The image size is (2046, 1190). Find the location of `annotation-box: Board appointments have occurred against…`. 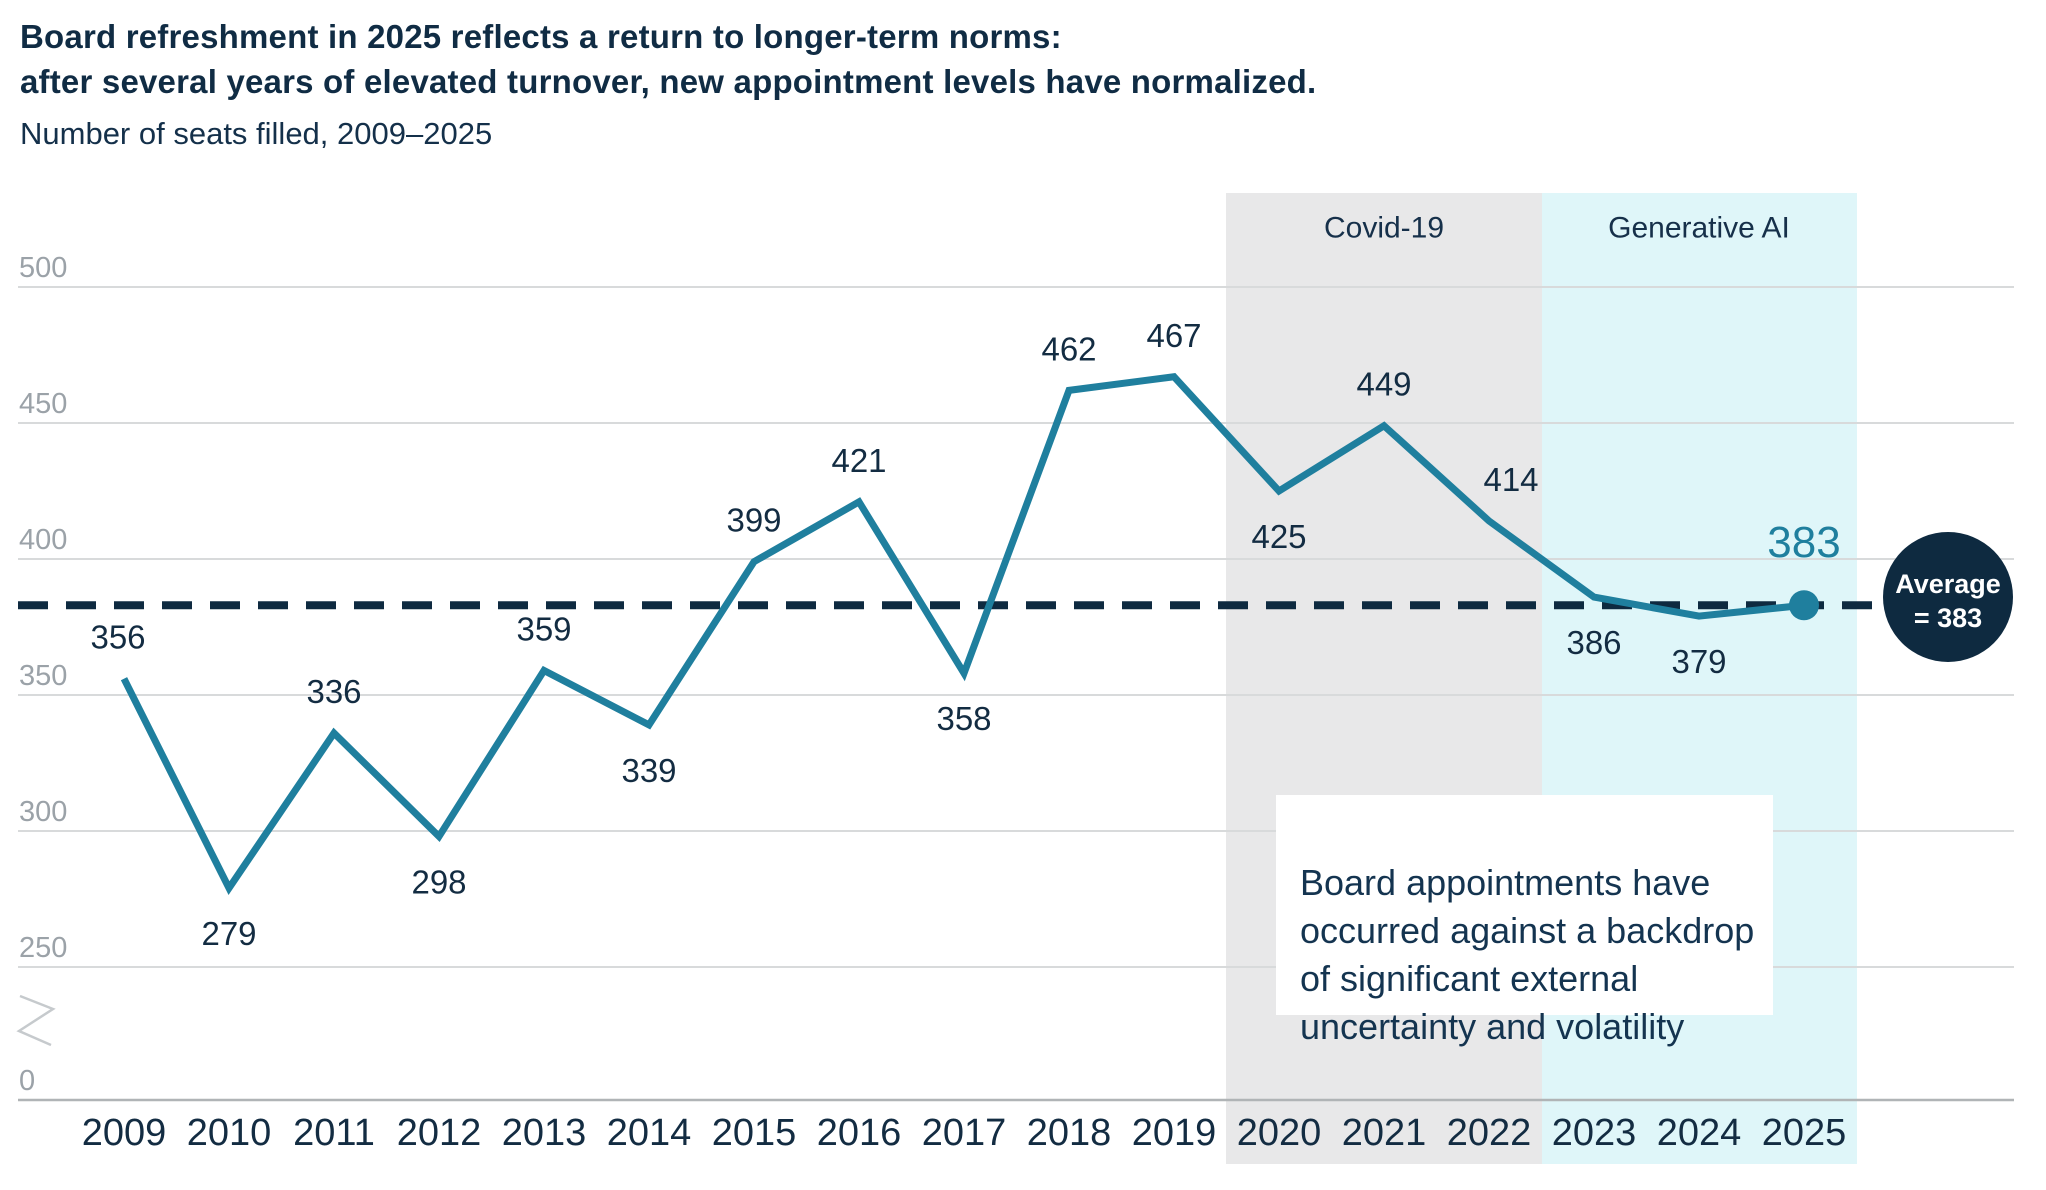

annotation-box: Board appointments have occurred against… is located at coordinates (1524, 921).